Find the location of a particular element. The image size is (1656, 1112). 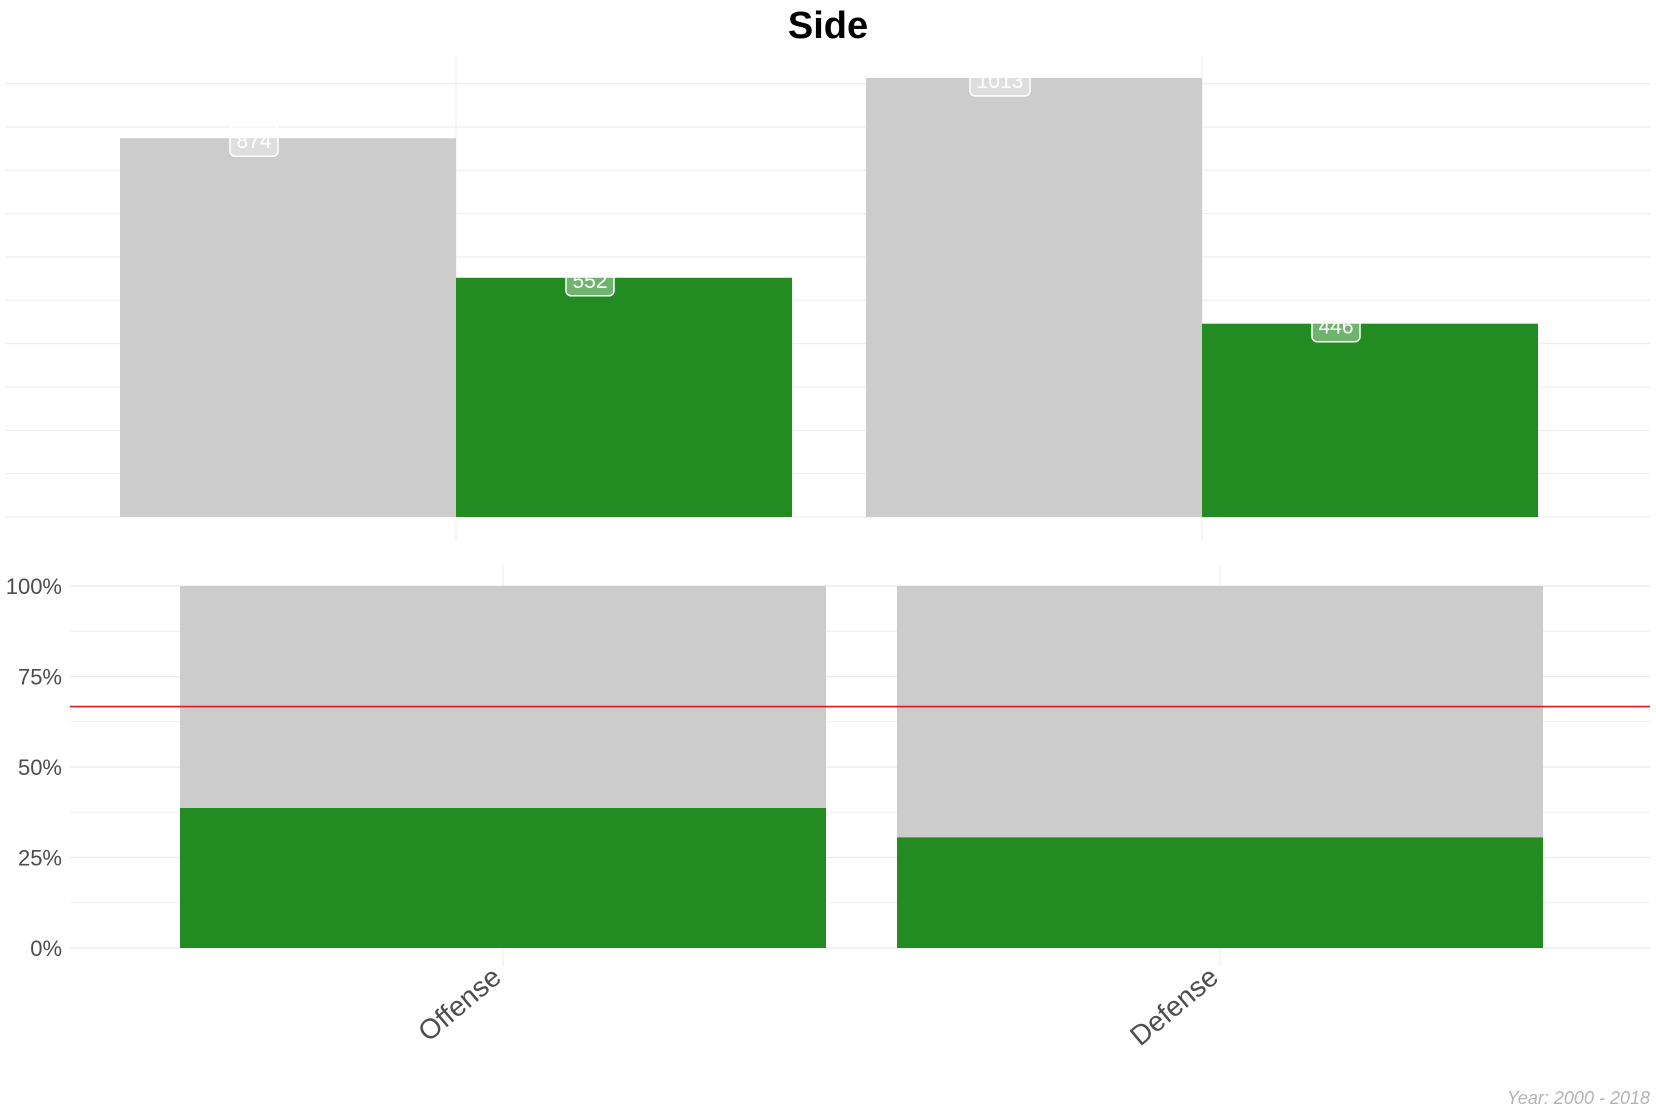

bottom-panel-y-ticks: 0% 25% 50% 75% 100% is located at coordinates (34, 767).